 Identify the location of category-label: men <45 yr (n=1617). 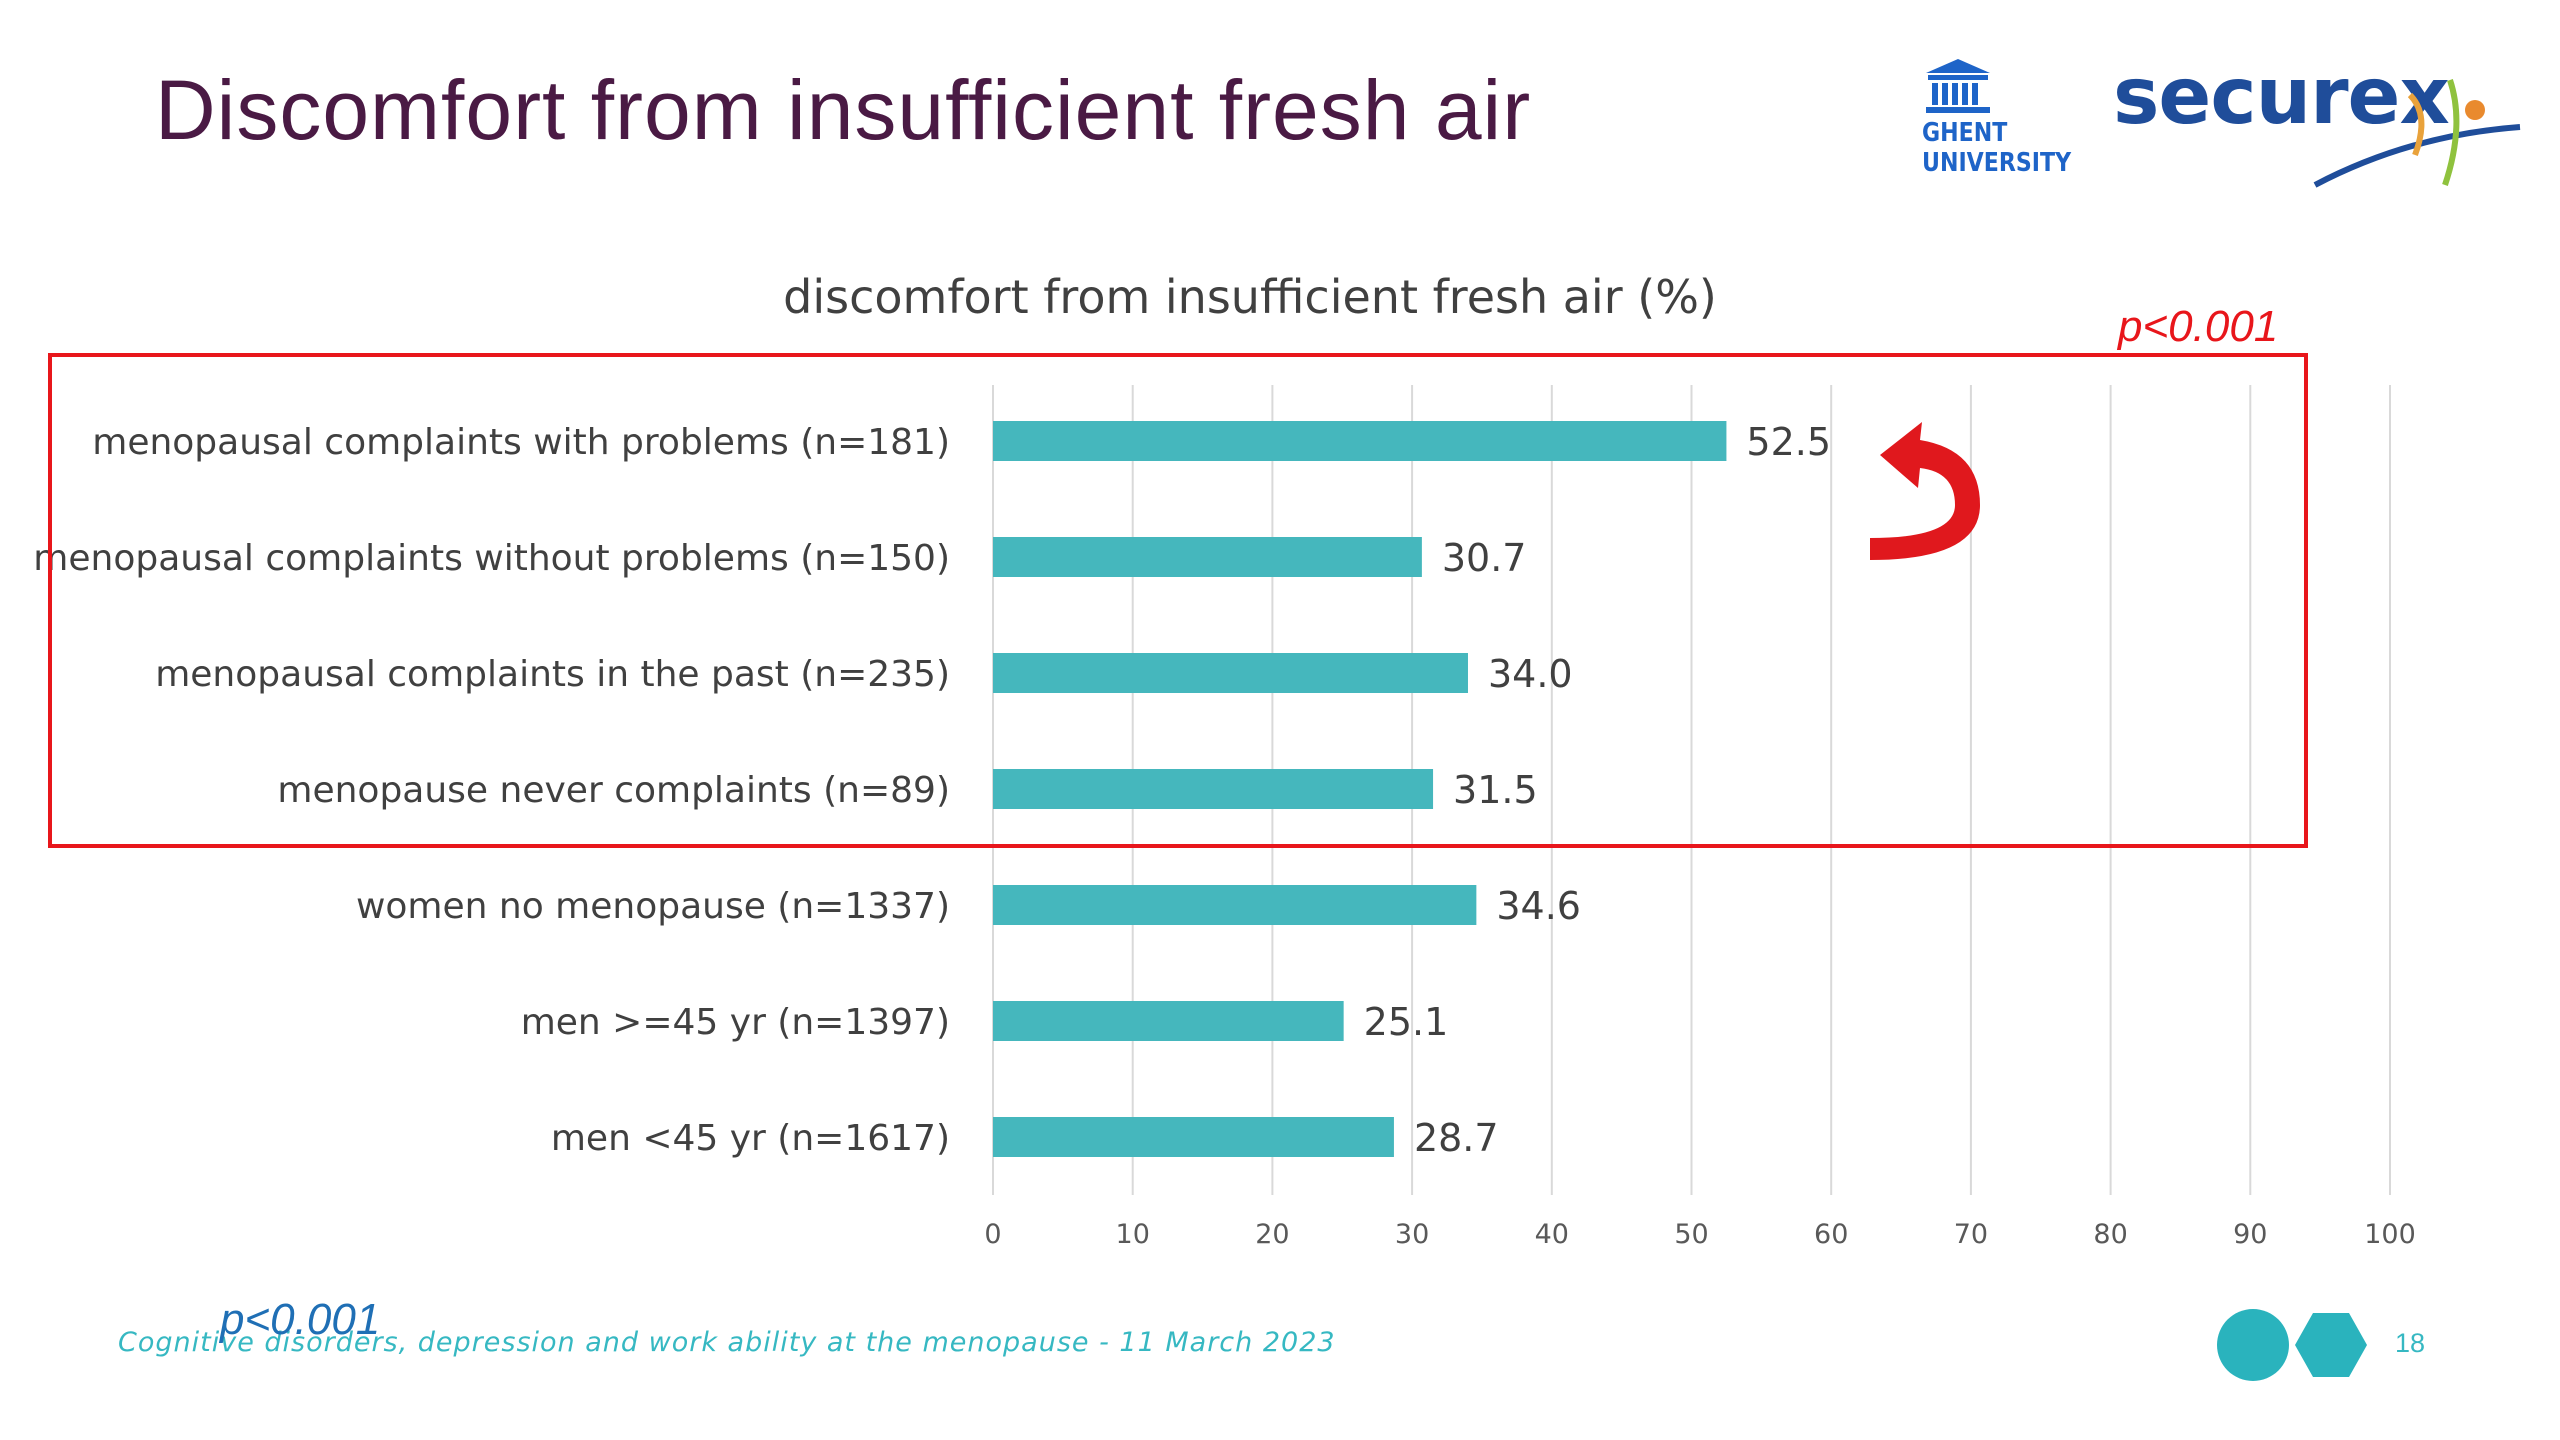
(750, 1138).